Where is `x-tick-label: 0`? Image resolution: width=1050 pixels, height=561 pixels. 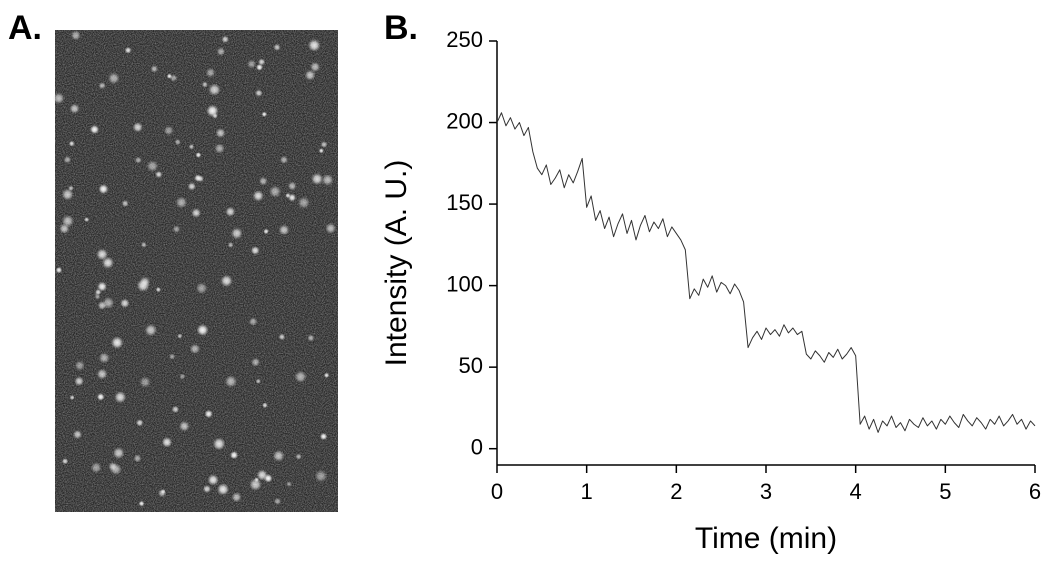
x-tick-label: 0 is located at coordinates (497, 491).